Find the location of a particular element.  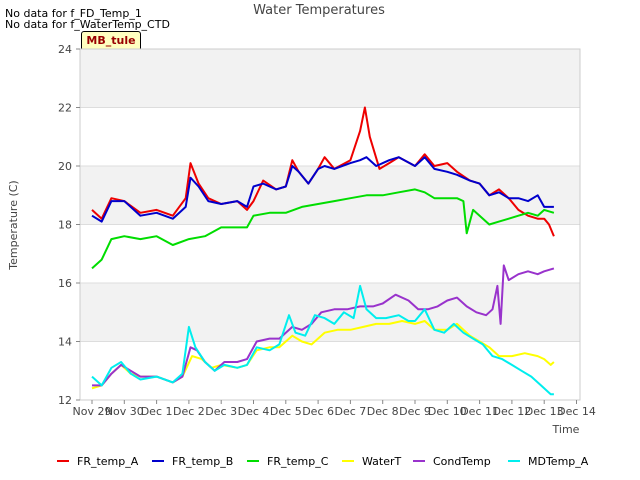

x-tick-label: Dec 6 is located at coordinates (318, 411).